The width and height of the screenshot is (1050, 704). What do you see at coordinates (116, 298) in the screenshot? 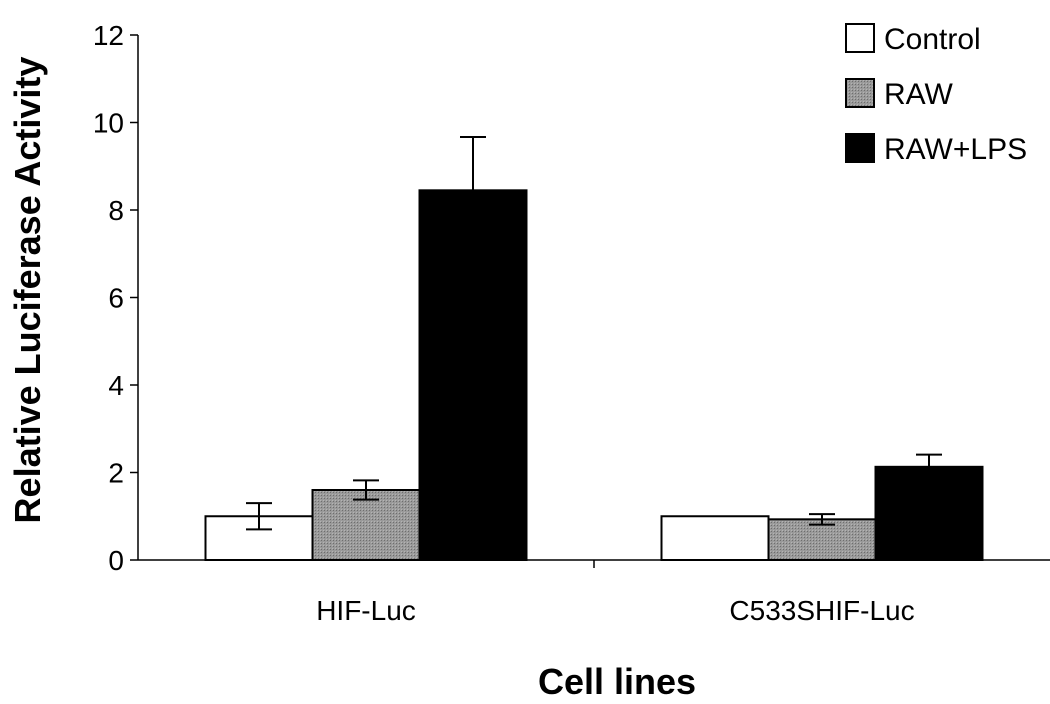
I see `y-tick-label: 6` at bounding box center [116, 298].